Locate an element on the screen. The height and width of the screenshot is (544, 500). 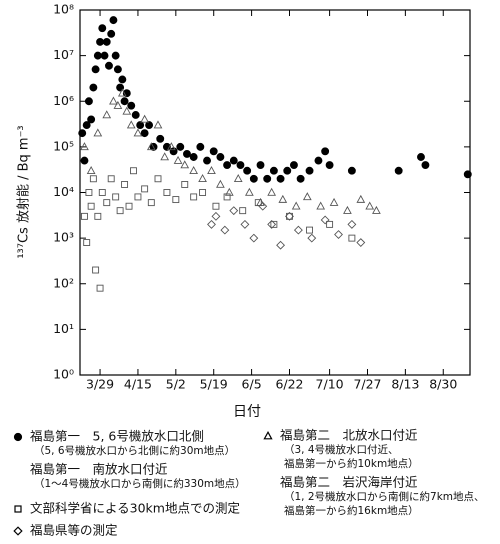
y-tick-label: 10⁸ is located at coordinates (63, 9).